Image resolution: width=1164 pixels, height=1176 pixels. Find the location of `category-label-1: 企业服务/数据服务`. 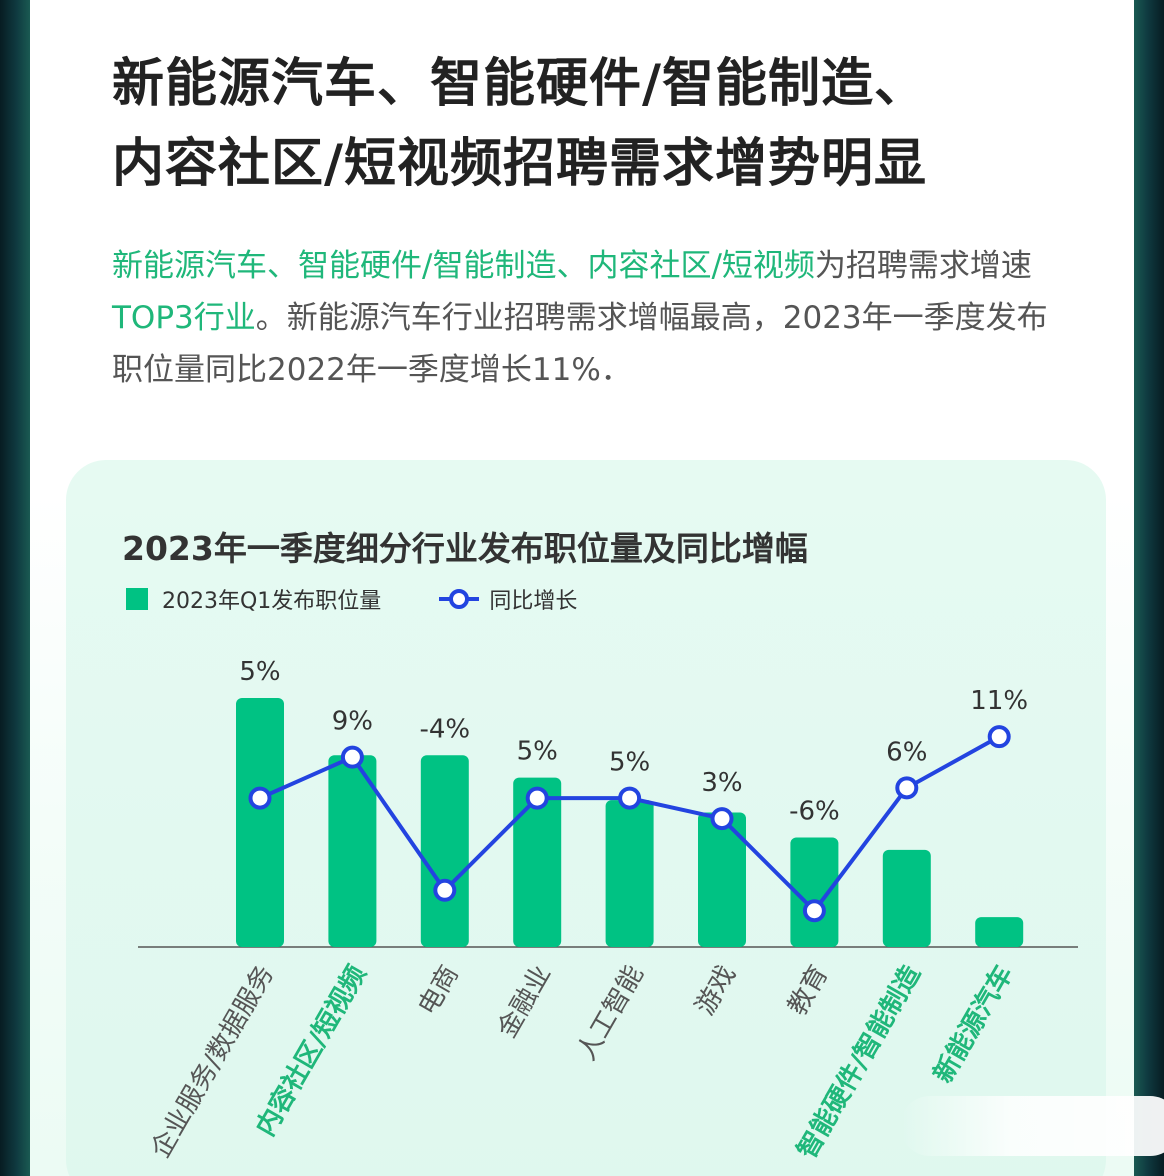

category-label-1: 企业服务/数据服务 is located at coordinates (213, 1062).